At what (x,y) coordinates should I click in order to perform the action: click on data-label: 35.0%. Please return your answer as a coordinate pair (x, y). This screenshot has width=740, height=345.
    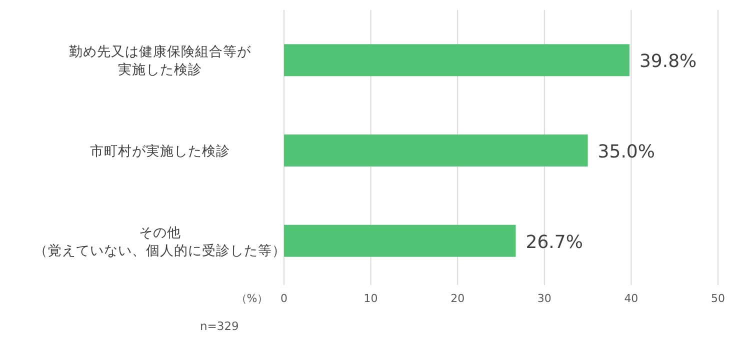
    Looking at the image, I should click on (626, 152).